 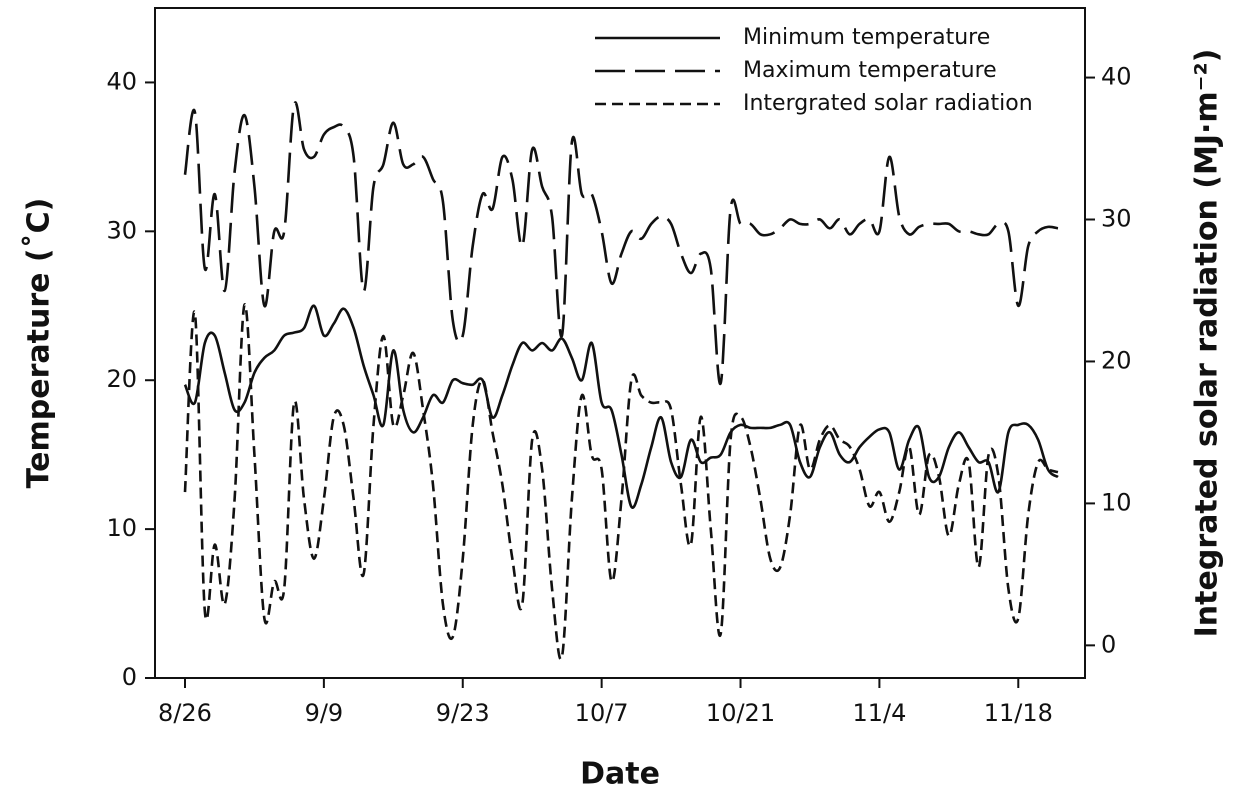 I want to click on y2-tick-label: 40, so click(x=1116, y=77).